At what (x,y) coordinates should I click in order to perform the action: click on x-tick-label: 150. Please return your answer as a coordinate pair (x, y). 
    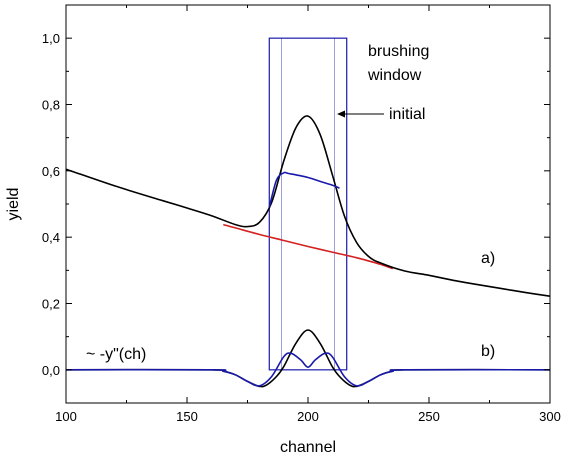
    Looking at the image, I should click on (187, 416).